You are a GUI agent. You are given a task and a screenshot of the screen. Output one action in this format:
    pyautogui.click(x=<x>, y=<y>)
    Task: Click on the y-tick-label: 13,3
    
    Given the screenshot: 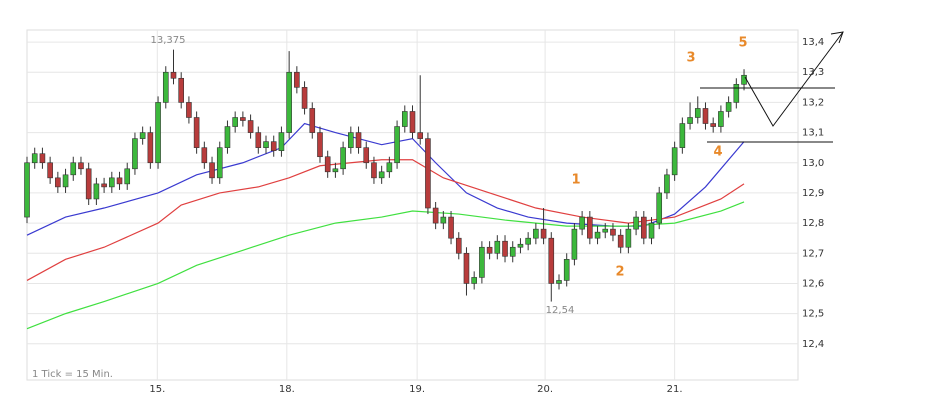 What is the action you would take?
    pyautogui.click(x=813, y=72)
    